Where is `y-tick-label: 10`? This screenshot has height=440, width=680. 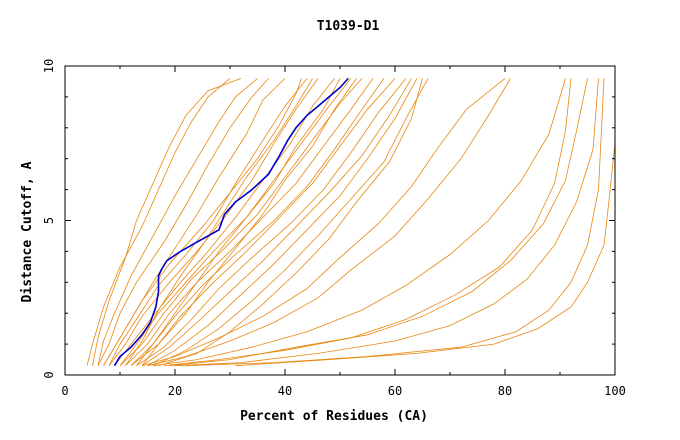 y-tick-label: 10 is located at coordinates (49, 66).